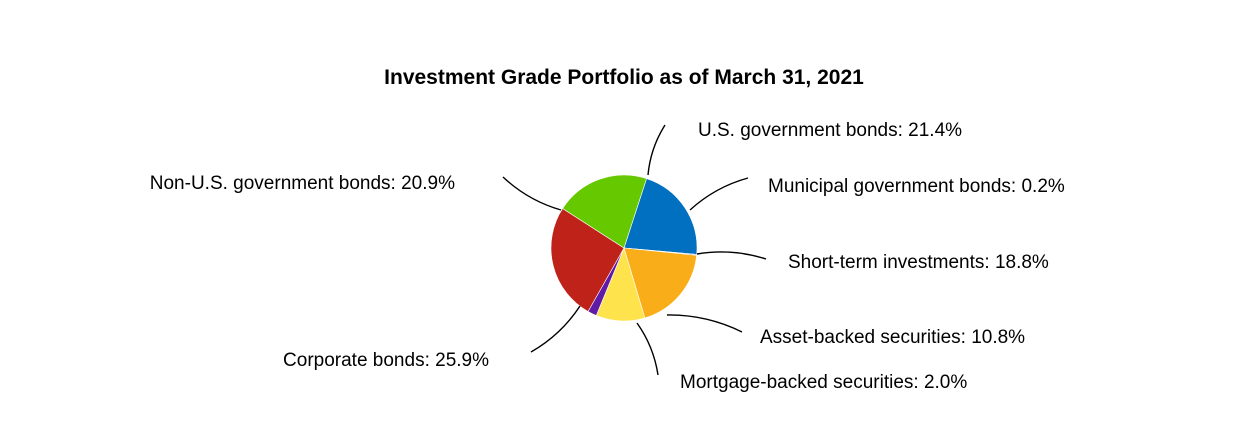  I want to click on slice-label-corporate-bonds: Corporate bonds: 25.9%, so click(386, 360).